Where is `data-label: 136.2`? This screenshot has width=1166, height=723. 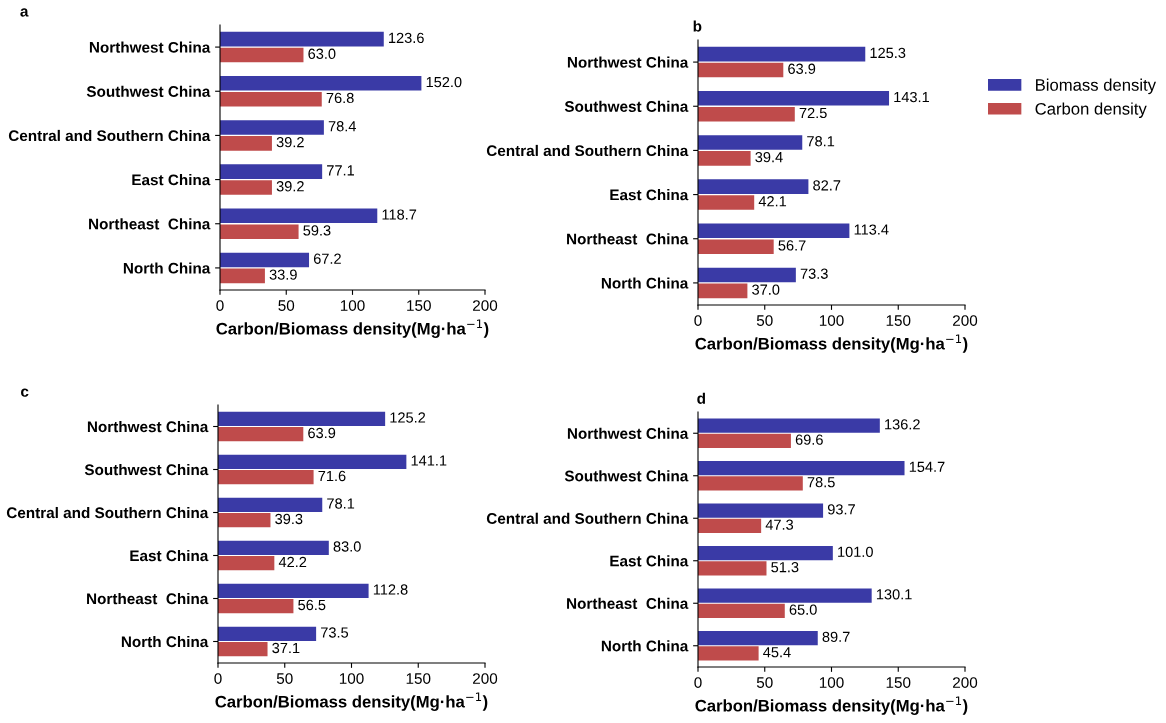 data-label: 136.2 is located at coordinates (902, 424).